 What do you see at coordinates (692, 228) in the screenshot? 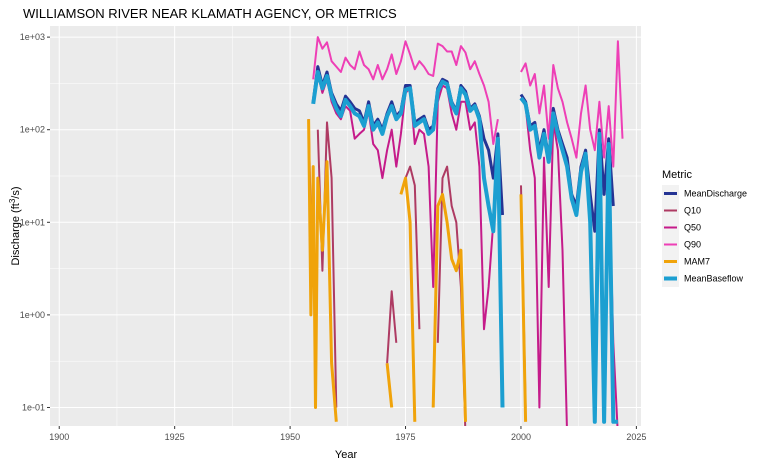
I see `legend-label-q50: Q50` at bounding box center [692, 228].